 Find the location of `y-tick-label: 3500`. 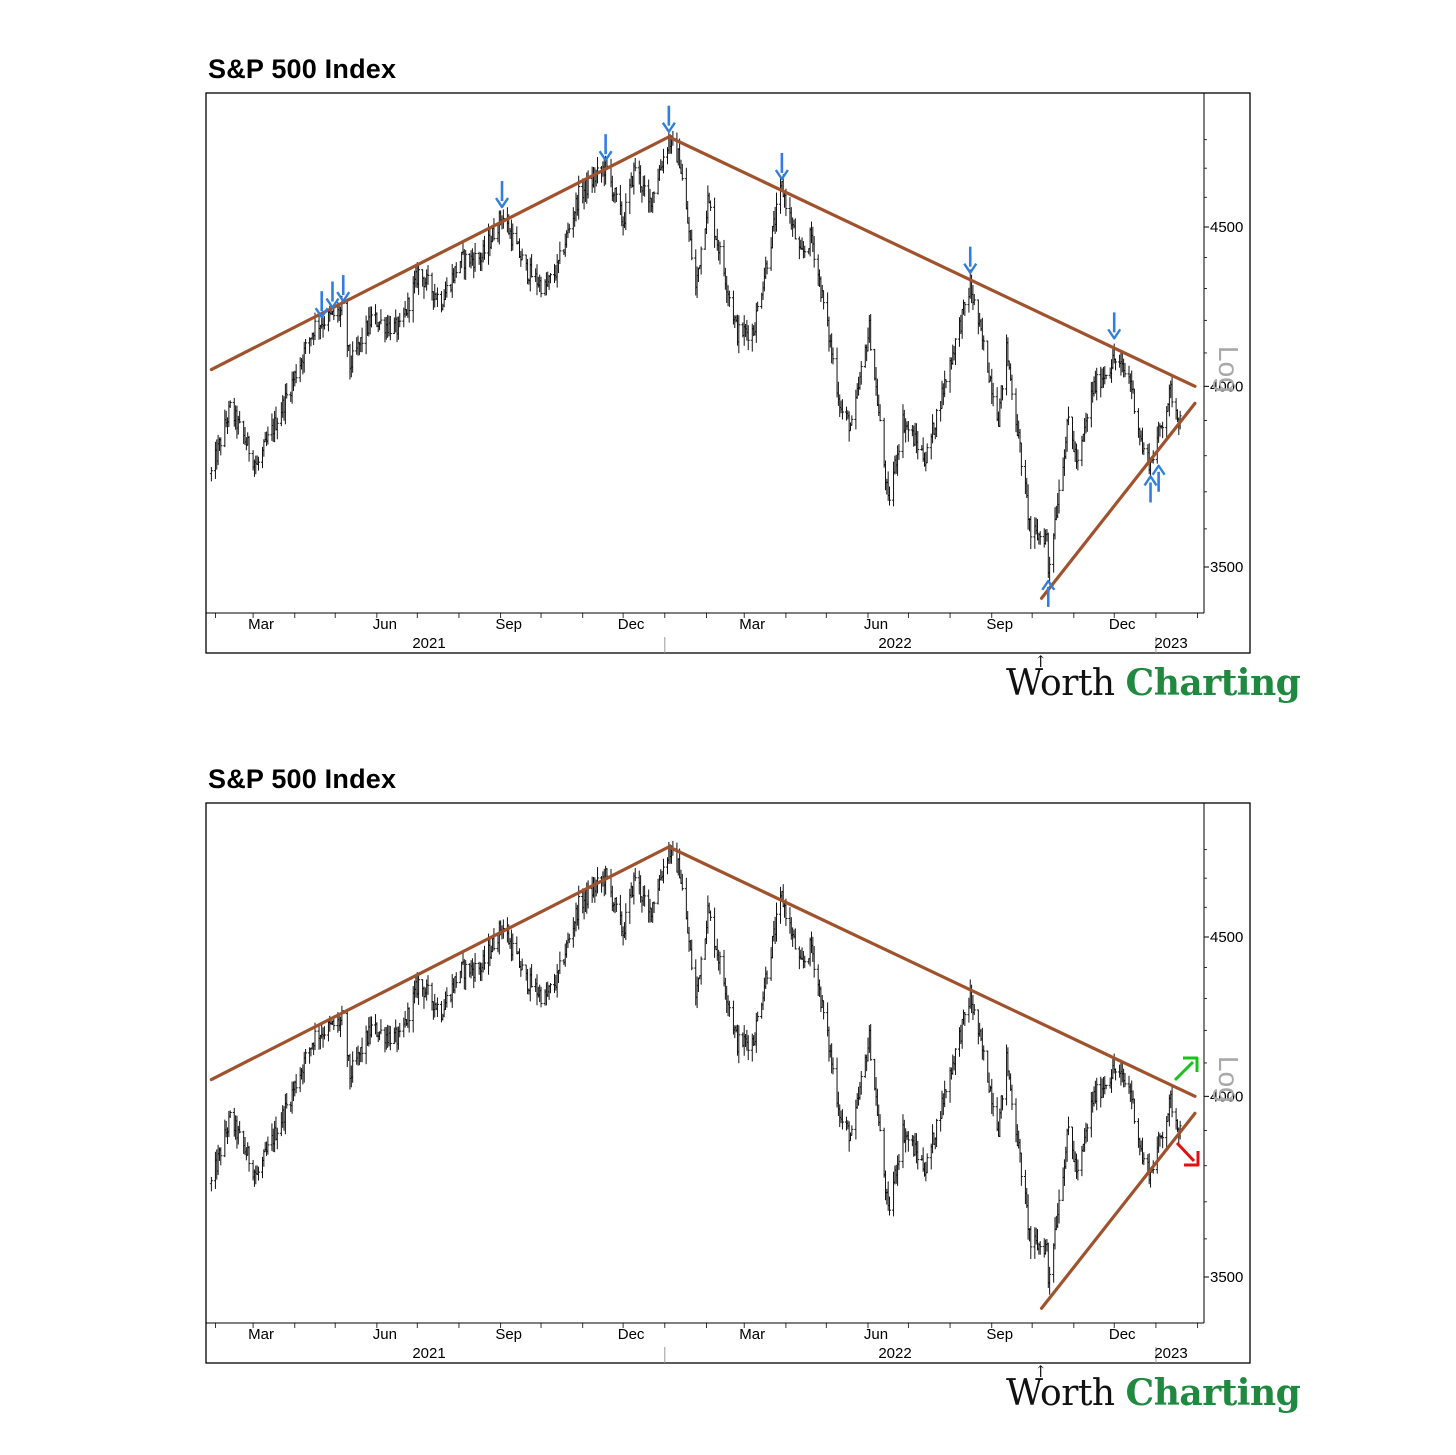

y-tick-label: 3500 is located at coordinates (1226, 567).